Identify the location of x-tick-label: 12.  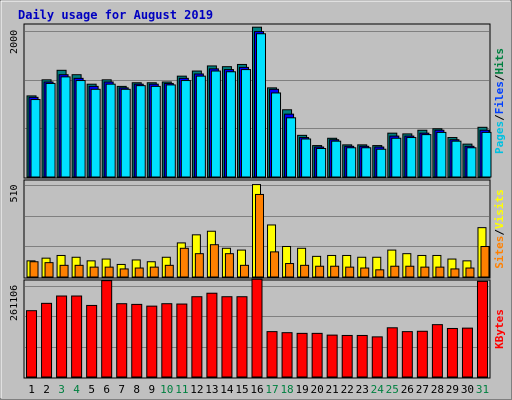
(196, 389).